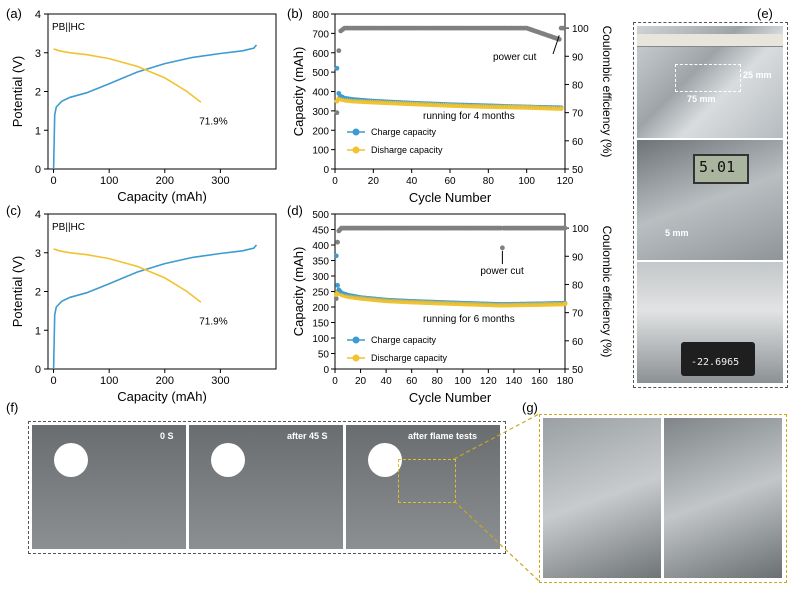 The image size is (793, 589). Describe the element at coordinates (320, 54) in the screenshot. I see `y-tick-label: 600` at that location.